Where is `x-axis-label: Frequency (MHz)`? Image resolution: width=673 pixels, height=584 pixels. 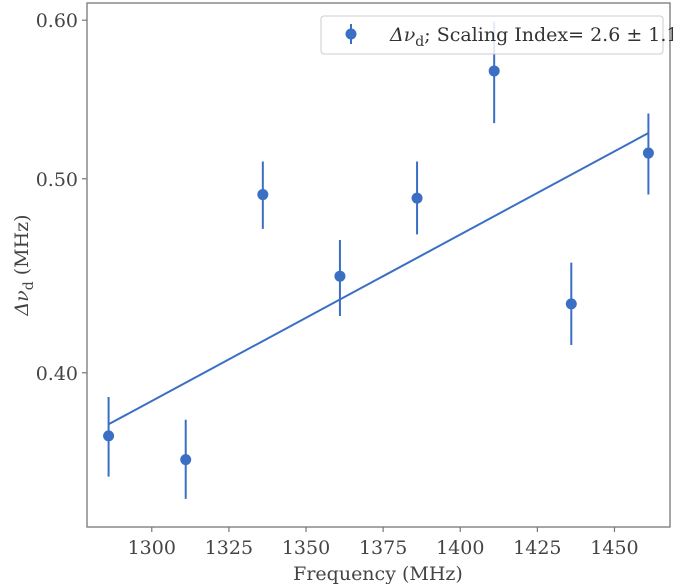
x-axis-label: Frequency (MHz) is located at coordinates (378, 573).